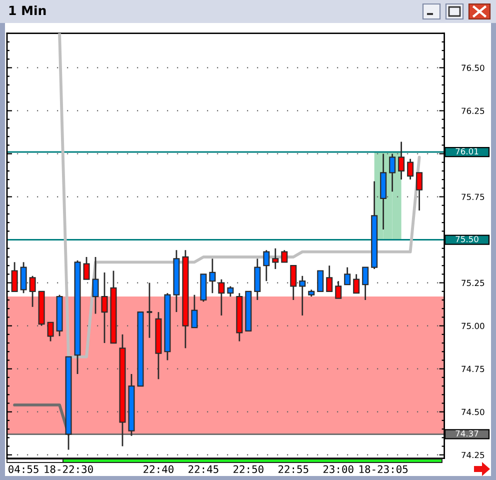 This screenshot has height=480, width=496. What do you see at coordinates (338, 469) in the screenshot?
I see `x-tick-label: 23:00` at bounding box center [338, 469].